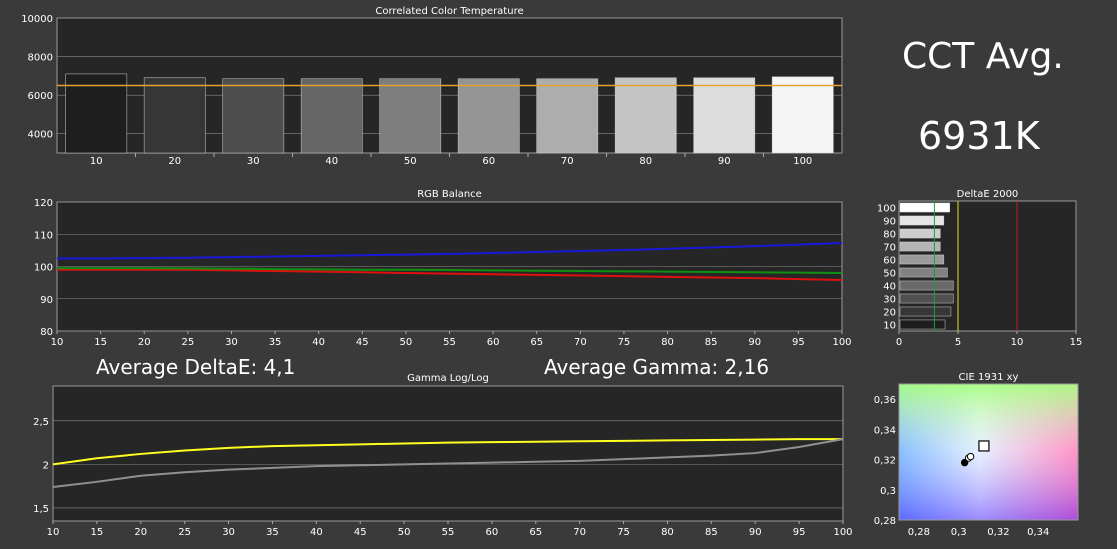 The width and height of the screenshot is (1117, 549). I want to click on cie-ytick-label: 0,34, so click(885, 430).